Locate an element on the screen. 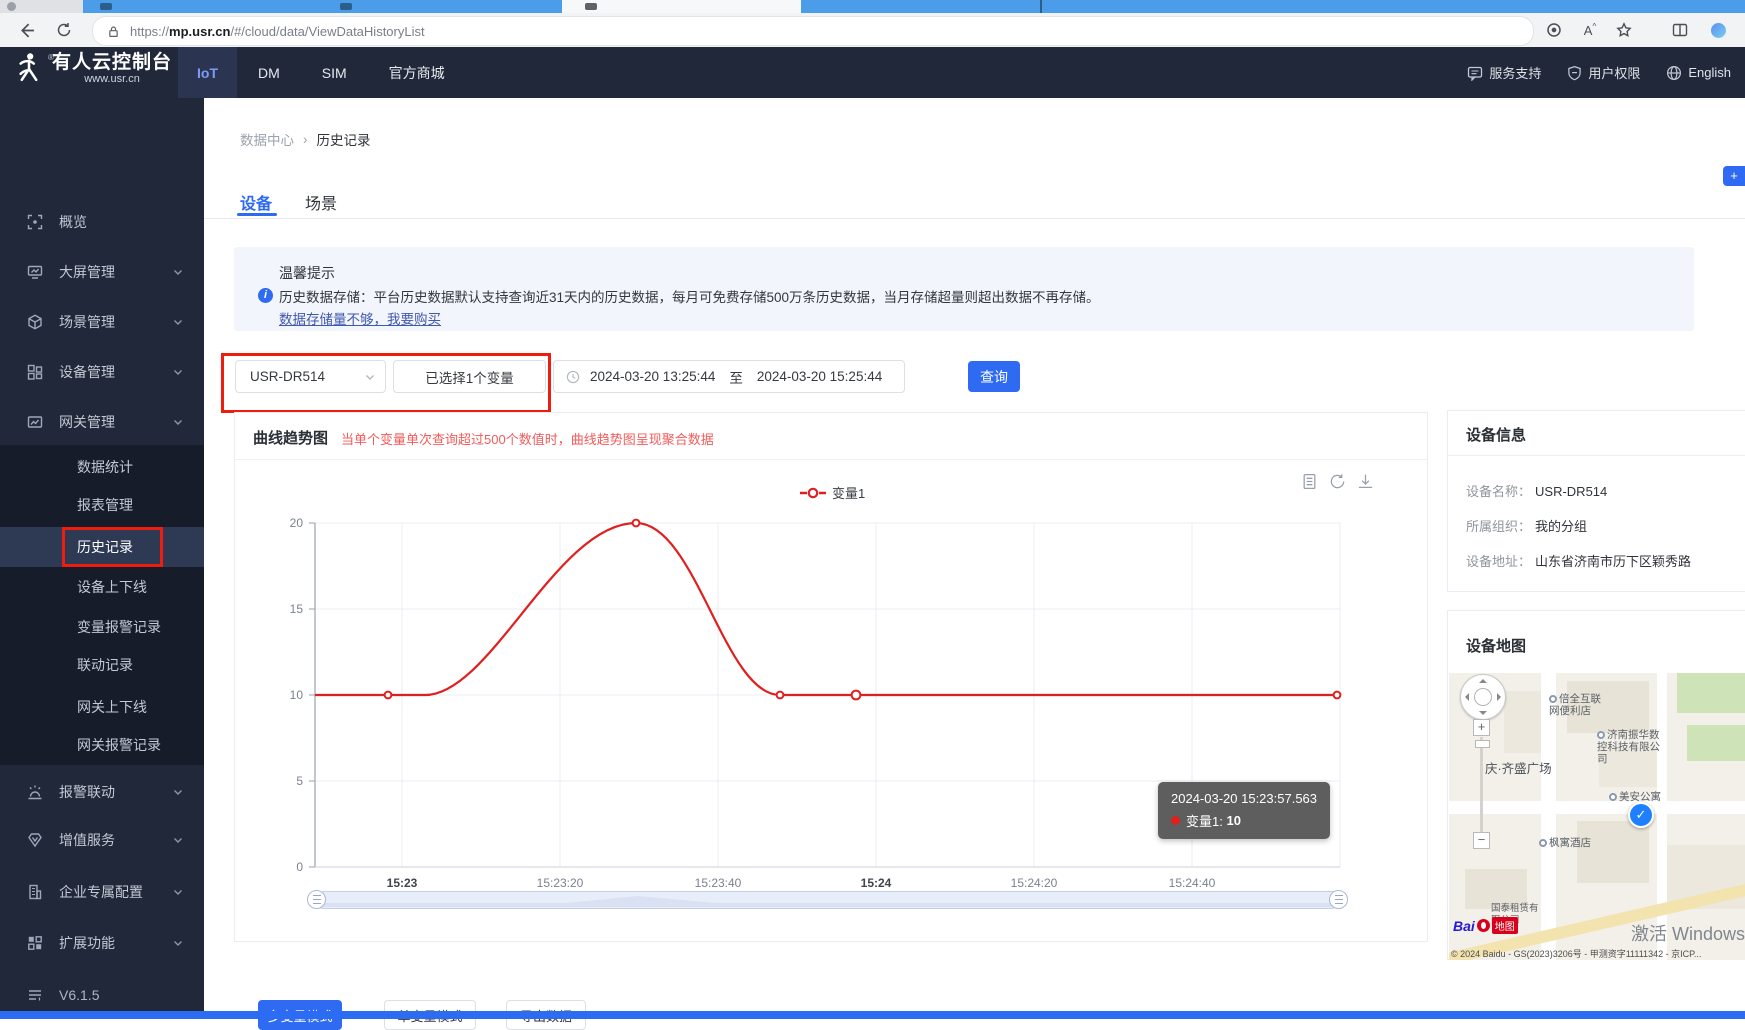 This screenshot has height=1030, width=1745. sidebar-item-screen-mgmt: 大屏管理 is located at coordinates (102, 272).